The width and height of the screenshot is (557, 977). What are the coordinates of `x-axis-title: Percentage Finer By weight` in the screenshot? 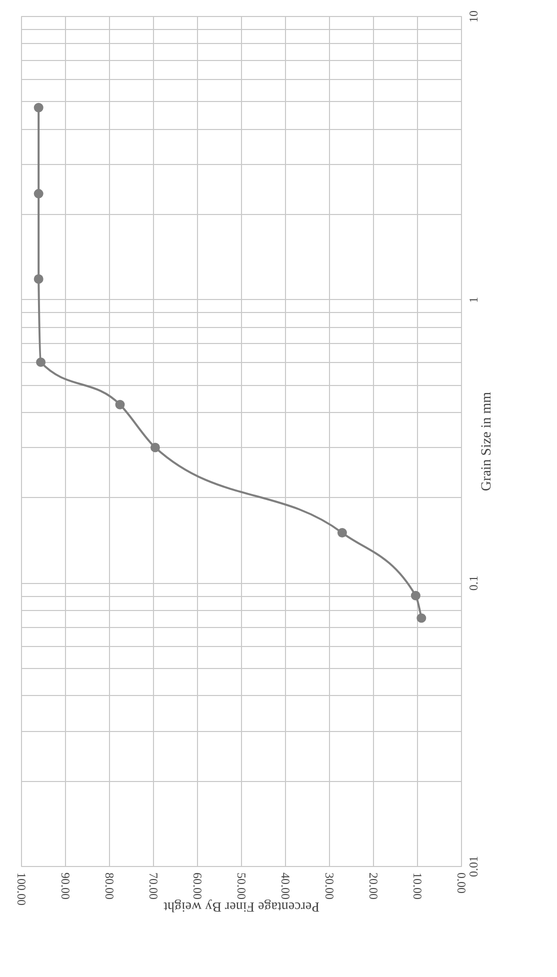 It's located at (241, 906).